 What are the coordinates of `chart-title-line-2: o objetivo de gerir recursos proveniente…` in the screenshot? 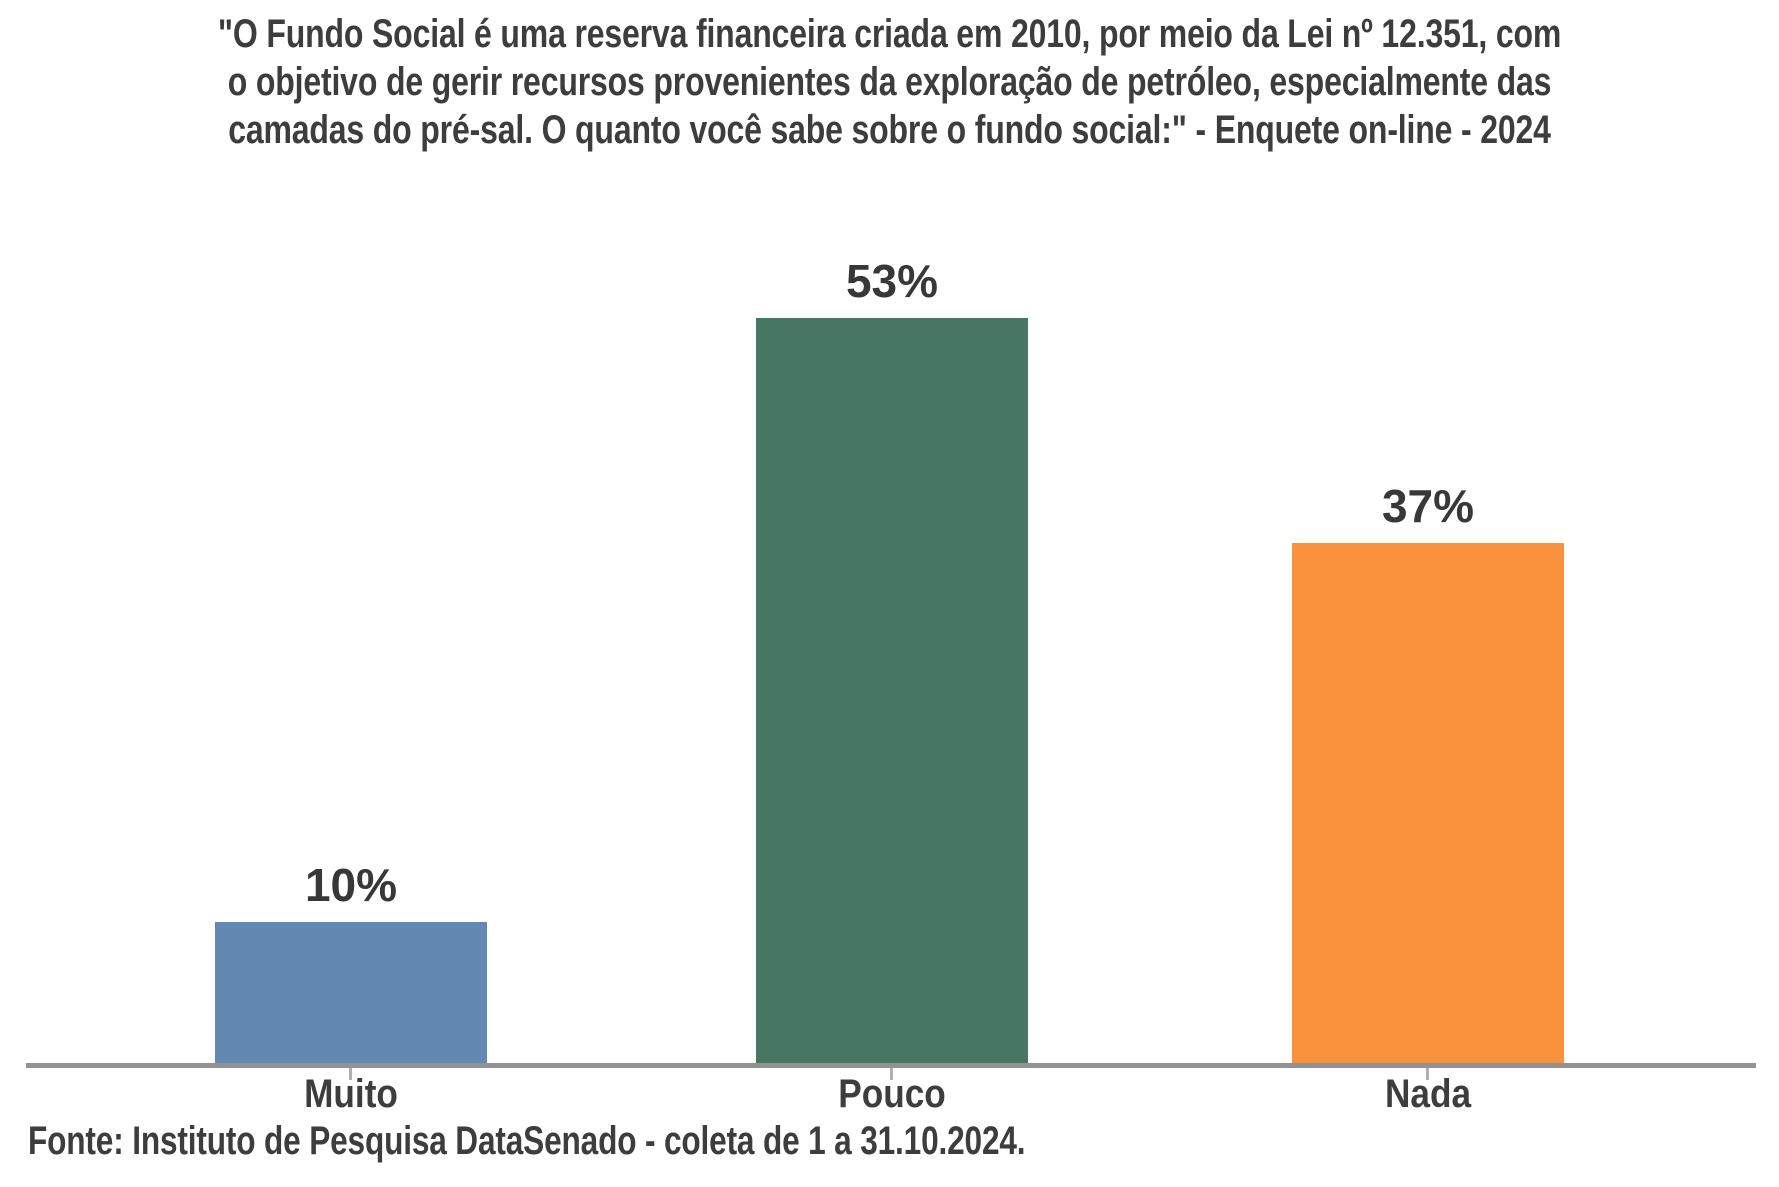 It's located at (889, 82).